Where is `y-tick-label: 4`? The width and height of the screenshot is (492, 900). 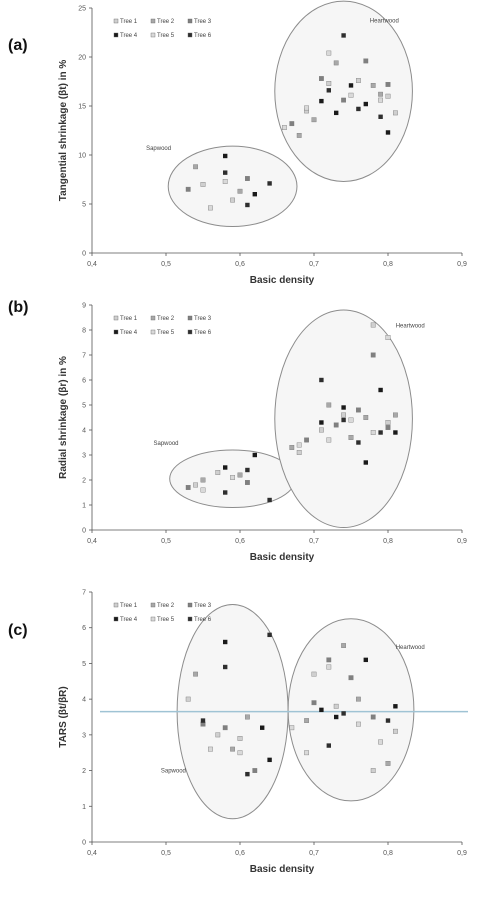
y-tick-label: 4 is located at coordinates (84, 431).